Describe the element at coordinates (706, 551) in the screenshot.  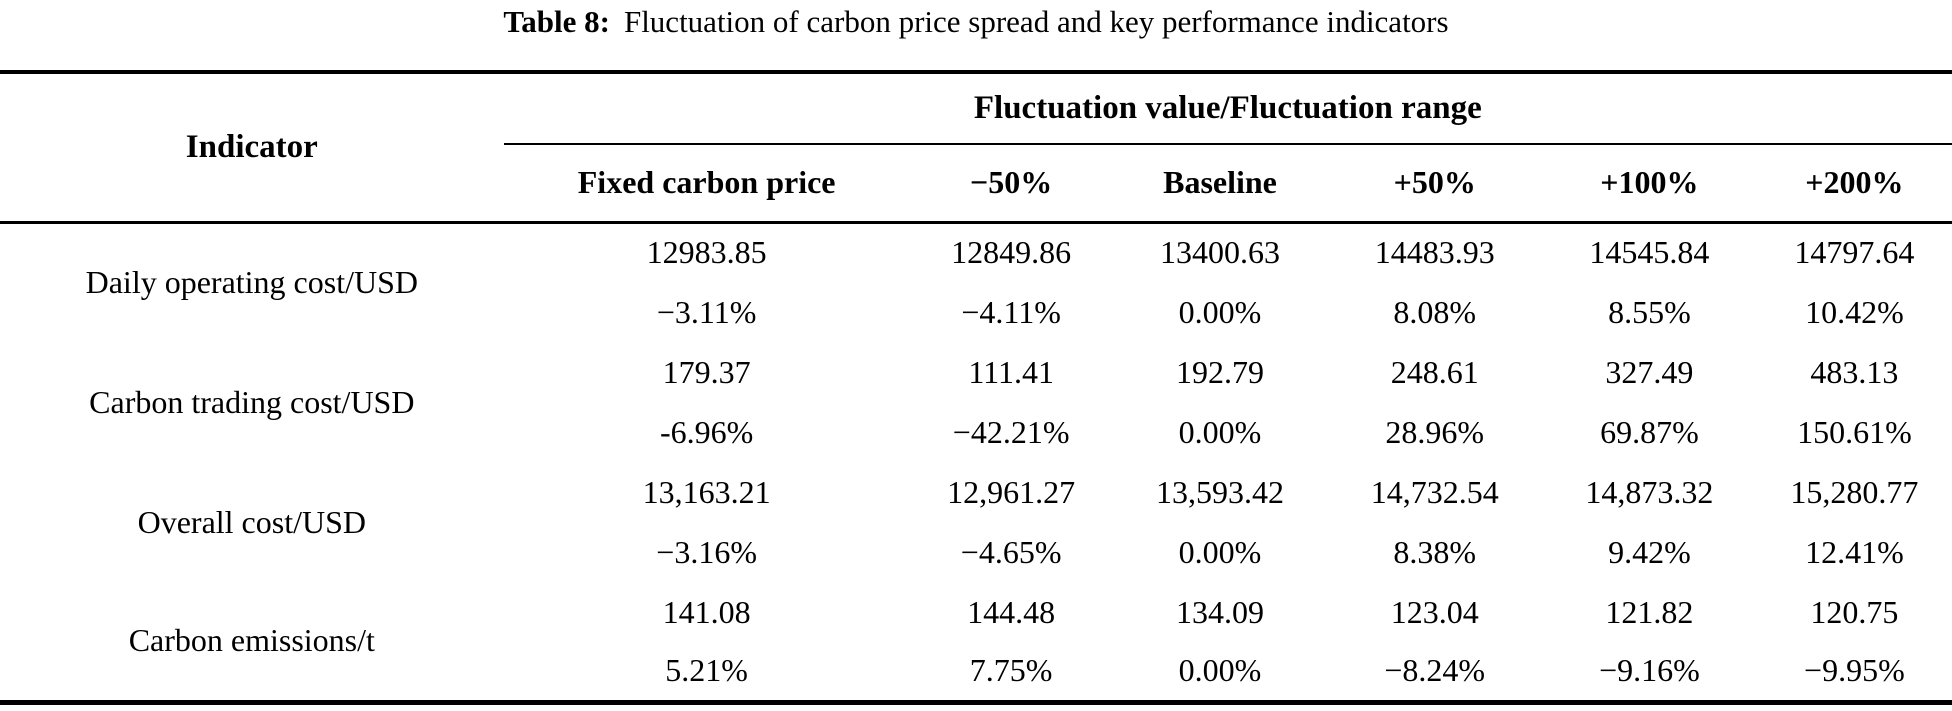
I see `change-cell: −3.16%` at that location.